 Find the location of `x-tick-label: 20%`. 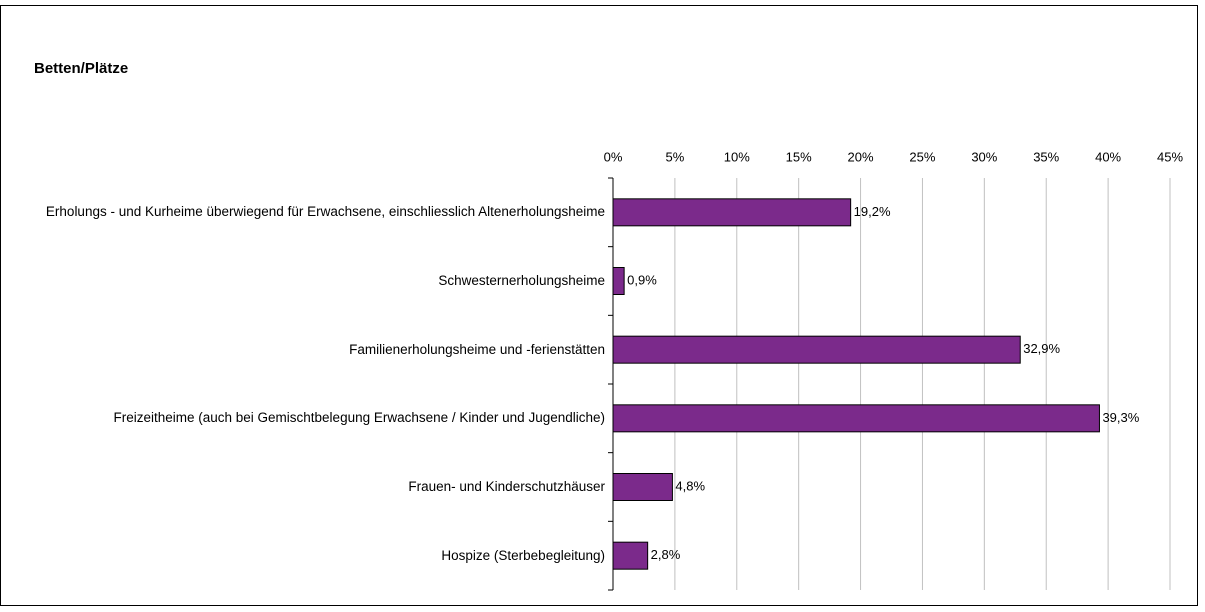

x-tick-label: 20% is located at coordinates (861, 156).